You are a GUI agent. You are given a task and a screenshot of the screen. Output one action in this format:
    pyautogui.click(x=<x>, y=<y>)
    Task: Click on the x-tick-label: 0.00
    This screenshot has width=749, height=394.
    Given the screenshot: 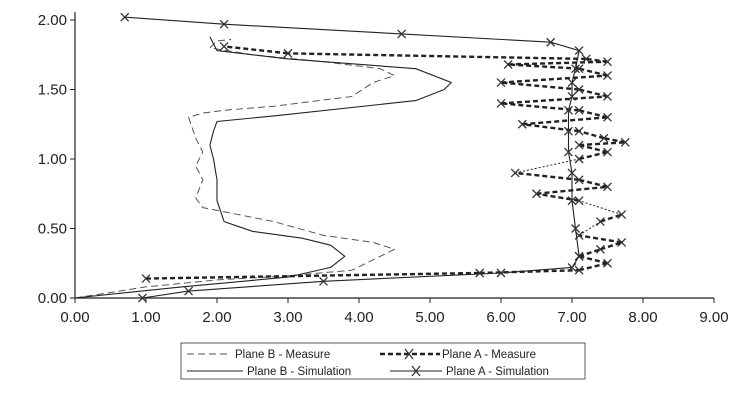 What is the action you would take?
    pyautogui.click(x=74, y=317)
    